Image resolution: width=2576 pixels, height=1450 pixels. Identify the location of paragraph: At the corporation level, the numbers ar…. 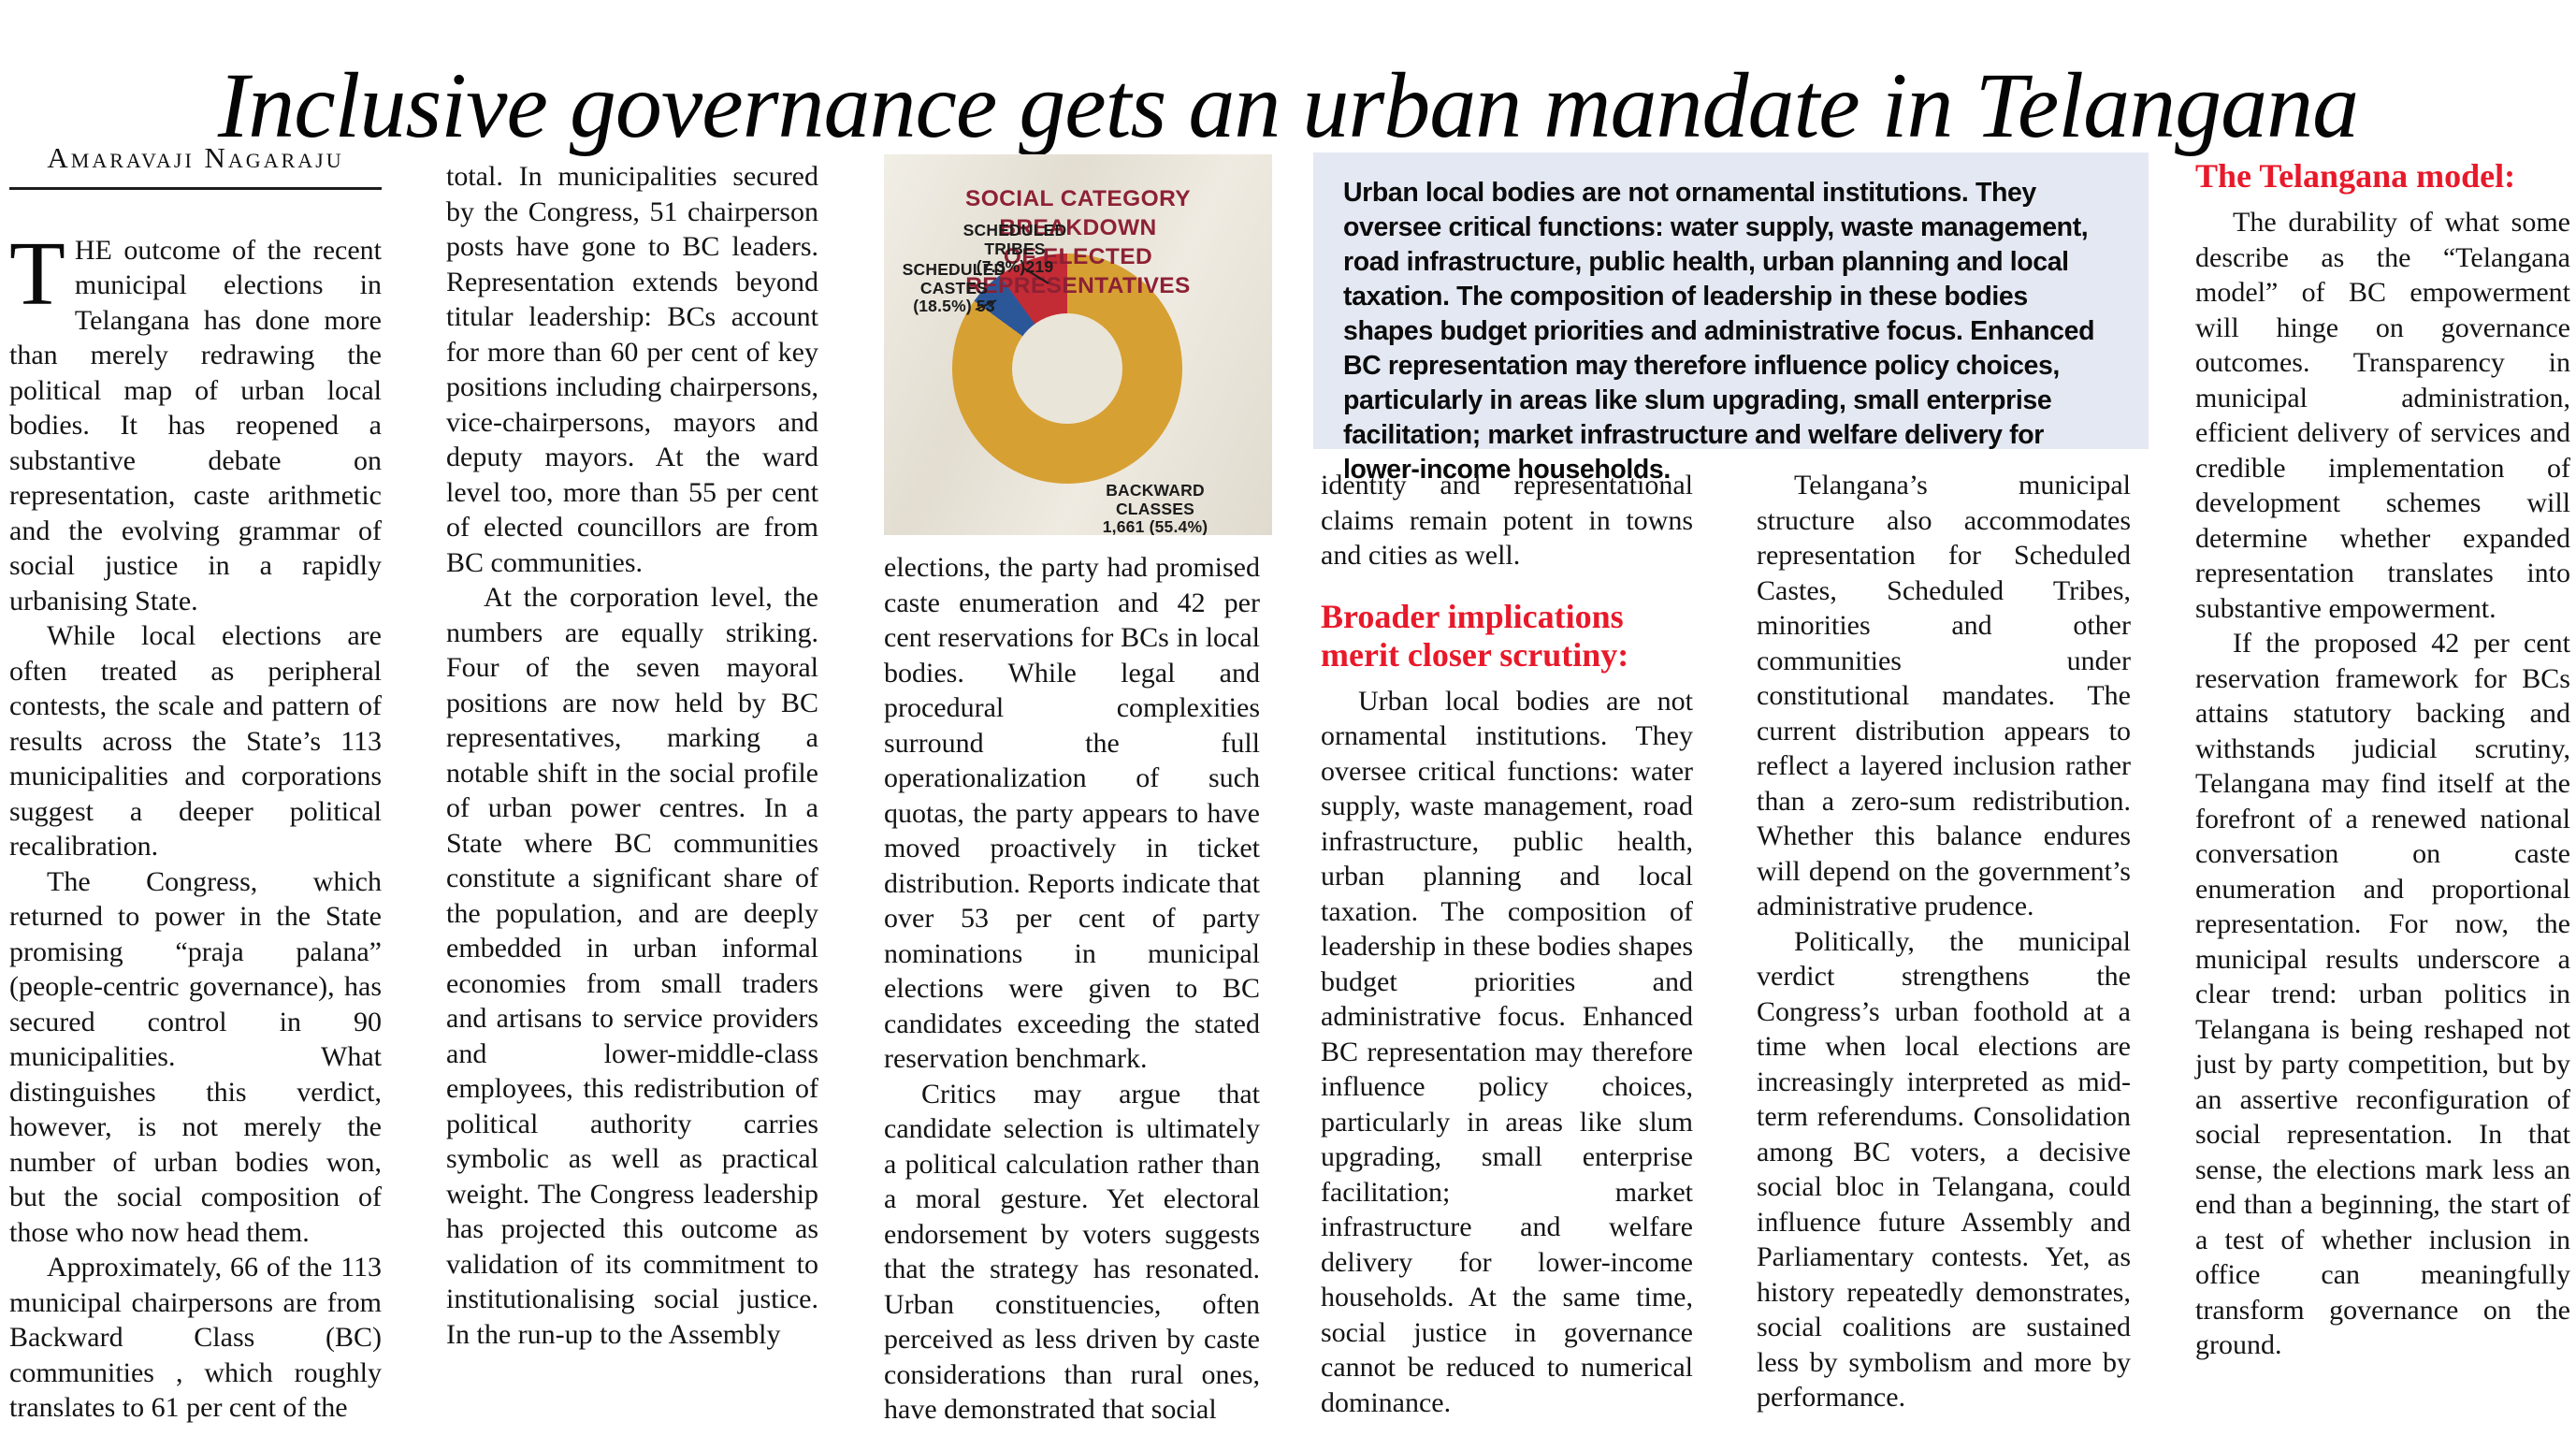
(632, 966).